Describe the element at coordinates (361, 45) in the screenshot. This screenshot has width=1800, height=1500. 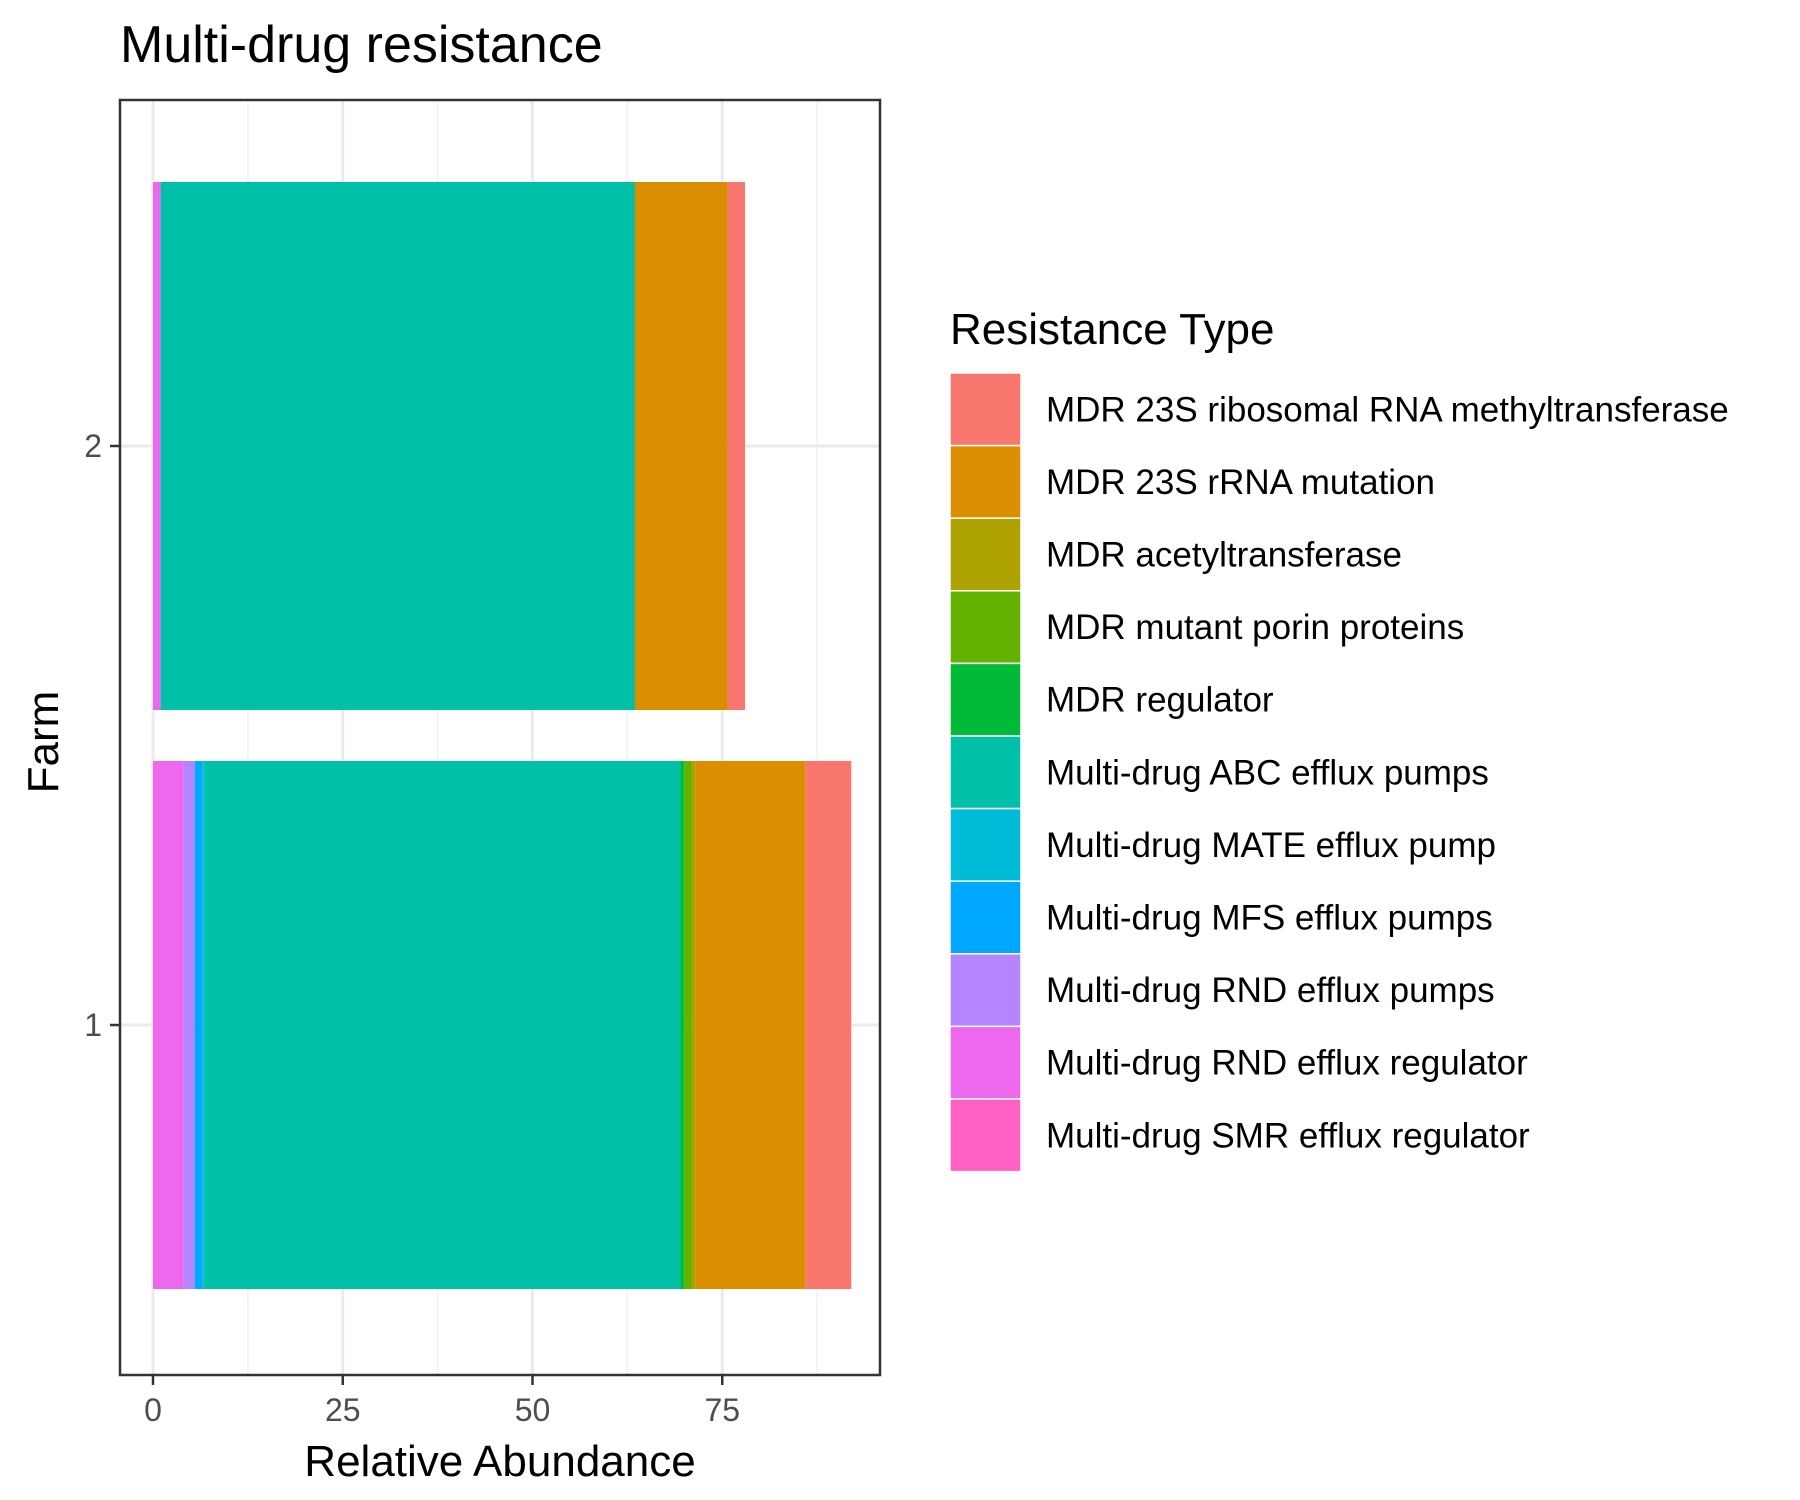
I see `chart-title: Multi-drug resistance` at that location.